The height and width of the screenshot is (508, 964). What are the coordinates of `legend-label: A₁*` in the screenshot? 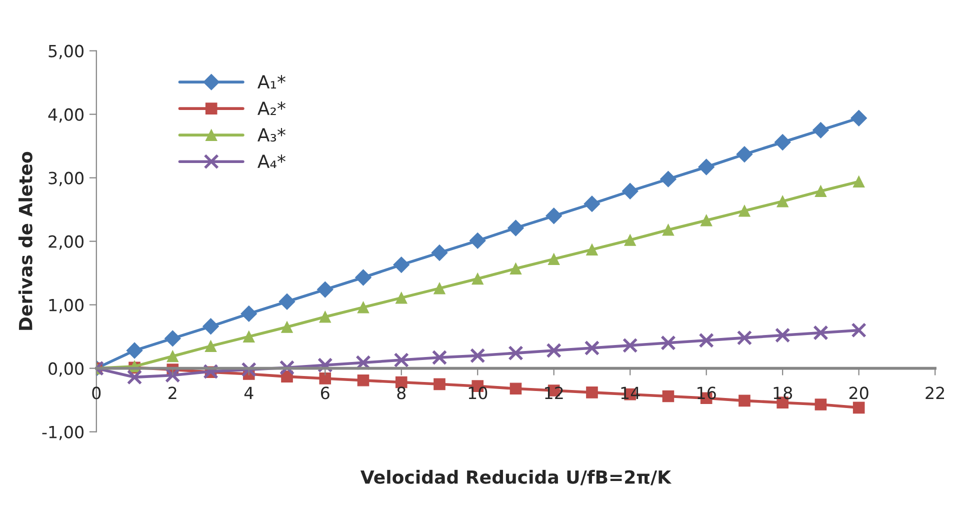 It's located at (272, 81).